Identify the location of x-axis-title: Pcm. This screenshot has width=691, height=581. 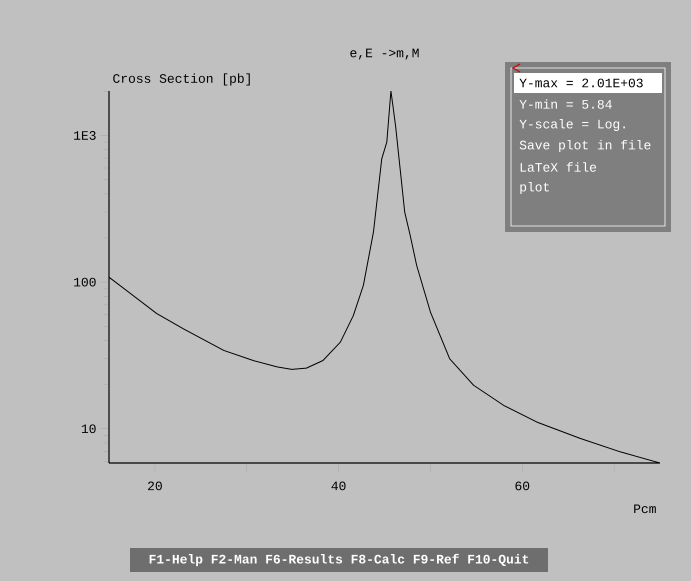
(645, 509).